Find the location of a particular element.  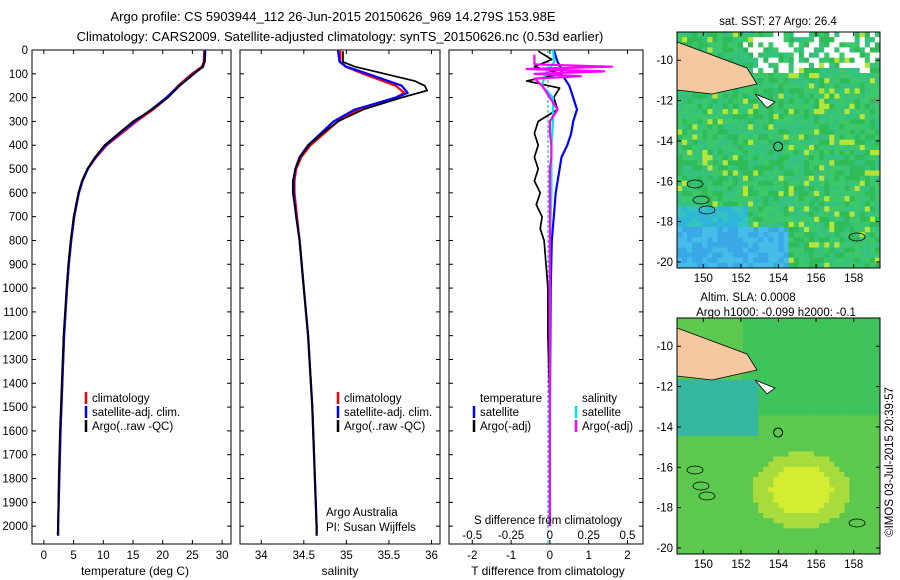

legend-label-t-satellite: satellite is located at coordinates (499, 413).